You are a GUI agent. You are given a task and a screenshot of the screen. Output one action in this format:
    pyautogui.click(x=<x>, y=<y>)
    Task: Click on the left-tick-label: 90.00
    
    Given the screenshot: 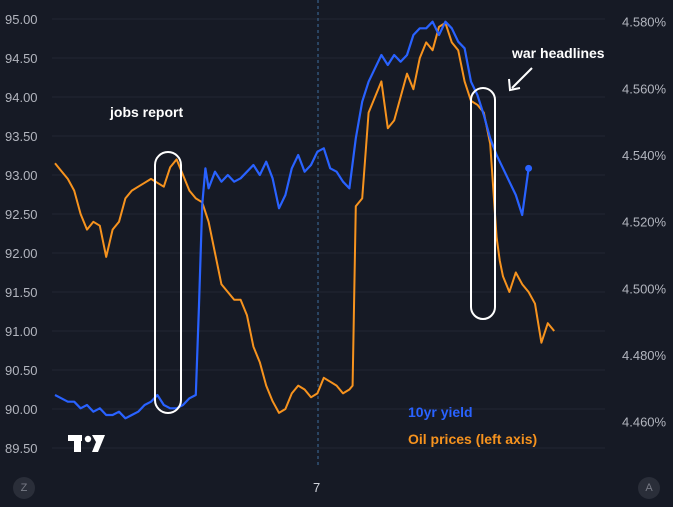 What is the action you would take?
    pyautogui.click(x=21, y=409)
    